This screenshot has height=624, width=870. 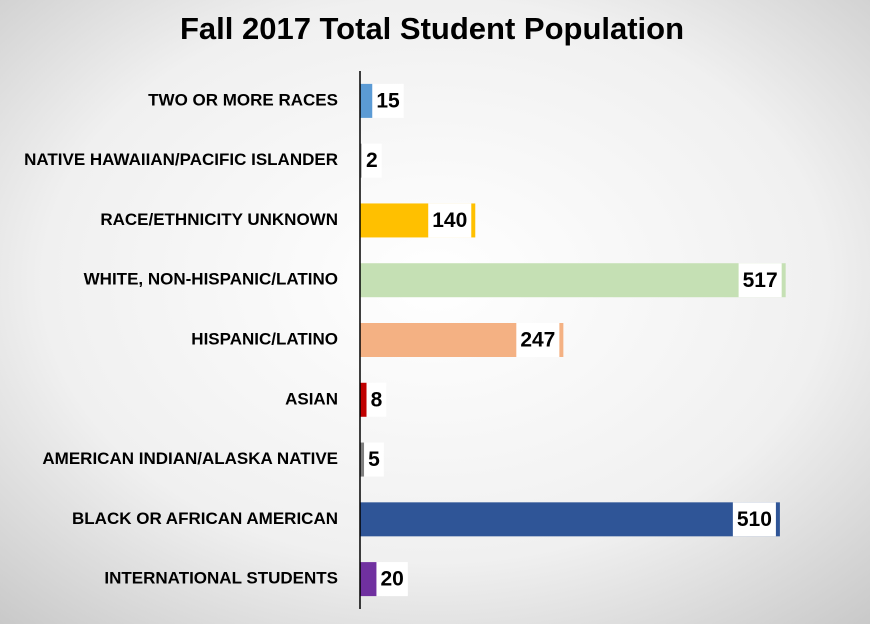 What do you see at coordinates (181, 159) in the screenshot?
I see `y-tick-label: NATIVE HAWAIIAN/PACIFIC ISLANDER` at bounding box center [181, 159].